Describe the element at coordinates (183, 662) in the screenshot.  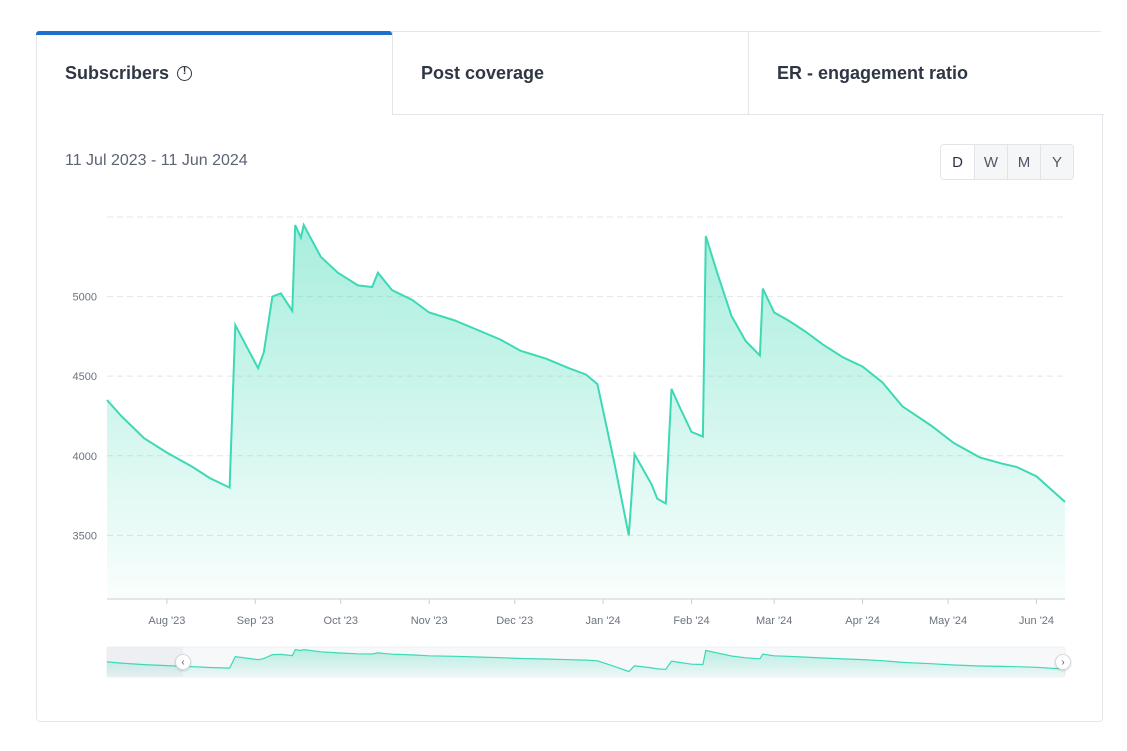
I see `navigator-left-handle: ‹` at that location.